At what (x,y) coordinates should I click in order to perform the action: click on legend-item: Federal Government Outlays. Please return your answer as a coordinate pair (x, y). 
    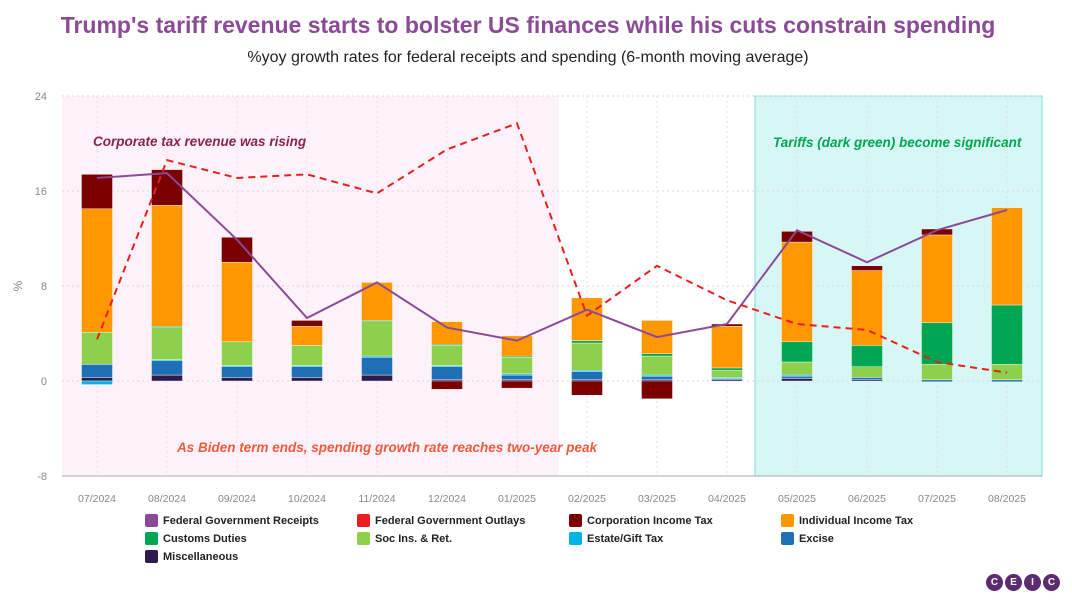
    Looking at the image, I should click on (441, 520).